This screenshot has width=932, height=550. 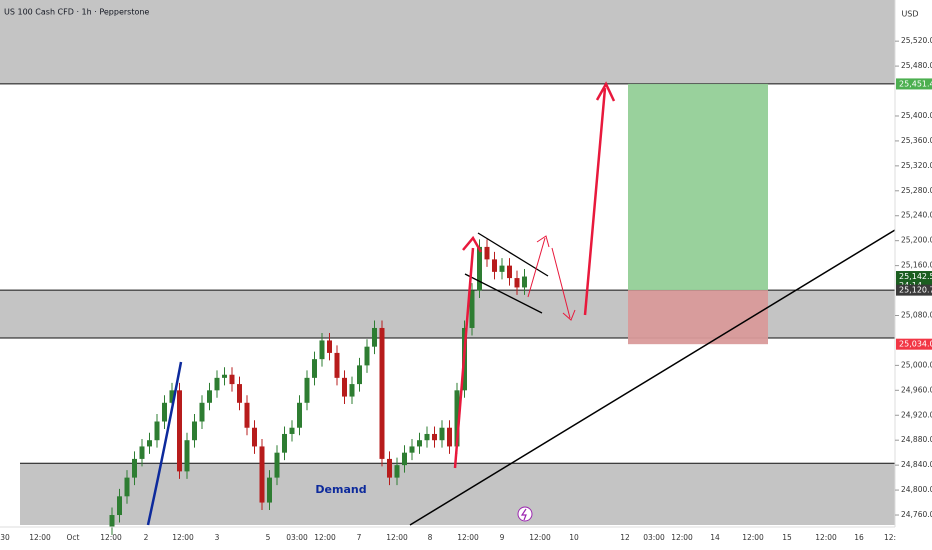 I want to click on y-tick-label: 25,520.0, so click(x=916, y=40).